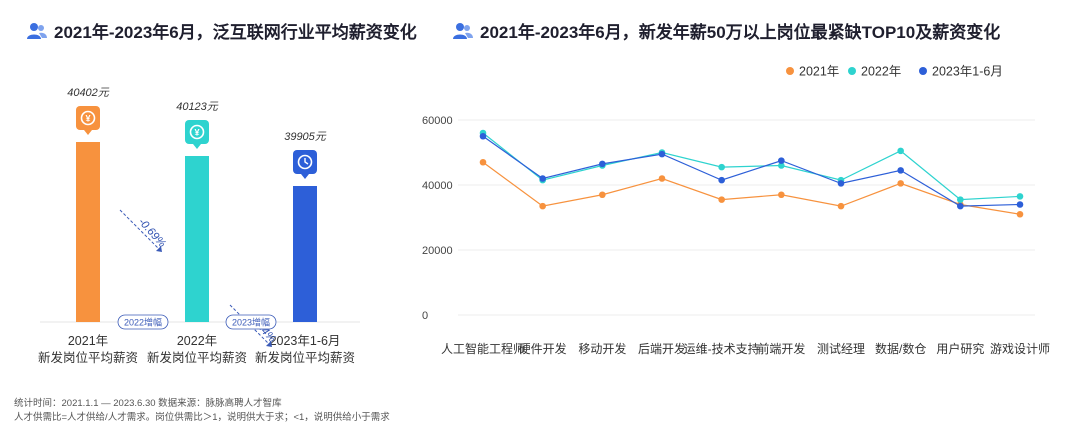 The image size is (1080, 431). What do you see at coordinates (88, 93) in the screenshot?
I see `bar-value-label: 40402元` at bounding box center [88, 93].